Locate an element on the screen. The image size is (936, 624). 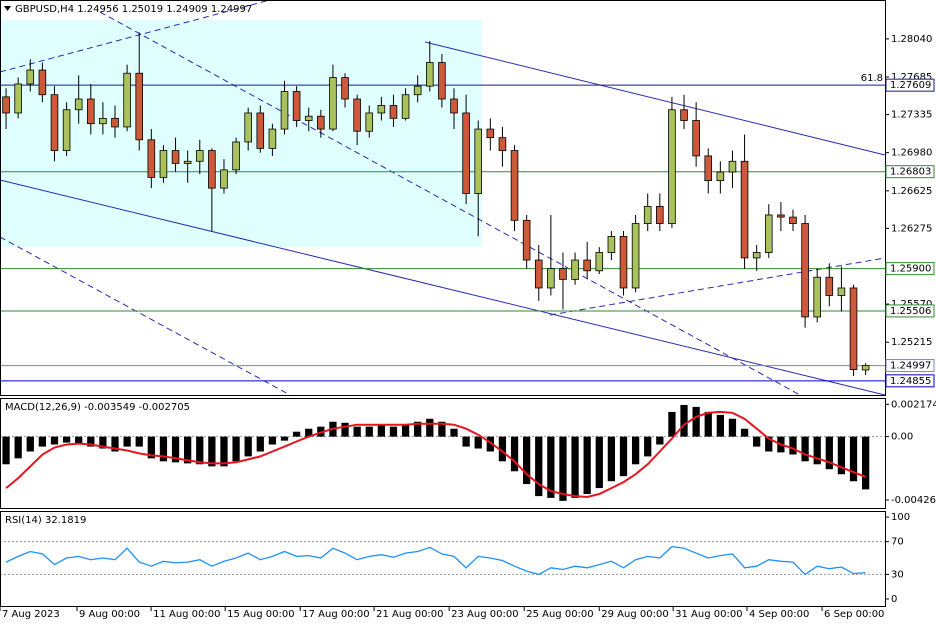
x-tick-label: 7 Aug 2023 is located at coordinates (31, 614).